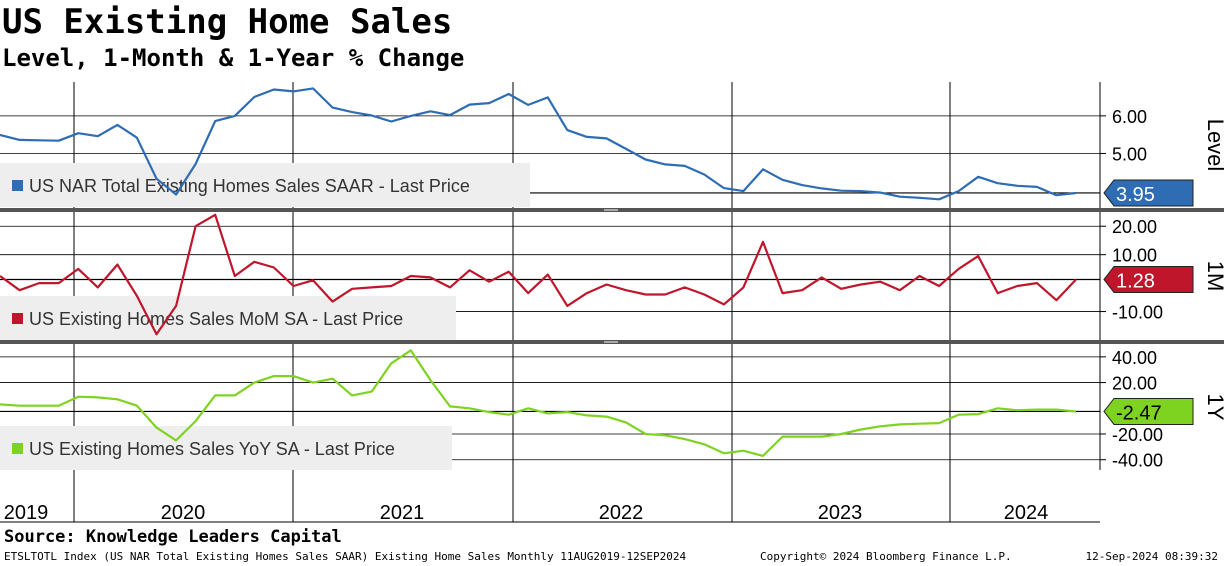 The height and width of the screenshot is (566, 1224). What do you see at coordinates (1134, 227) in the screenshot?
I see `mom-tick-label-0: 20.00` at bounding box center [1134, 227].